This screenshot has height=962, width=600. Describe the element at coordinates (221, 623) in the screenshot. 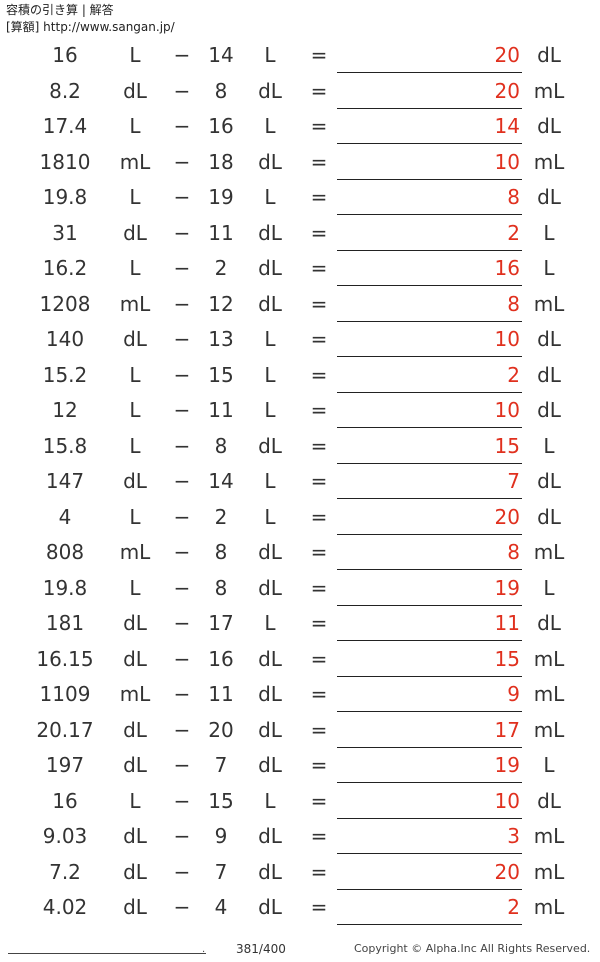

I see `subtrahend: 17` at that location.